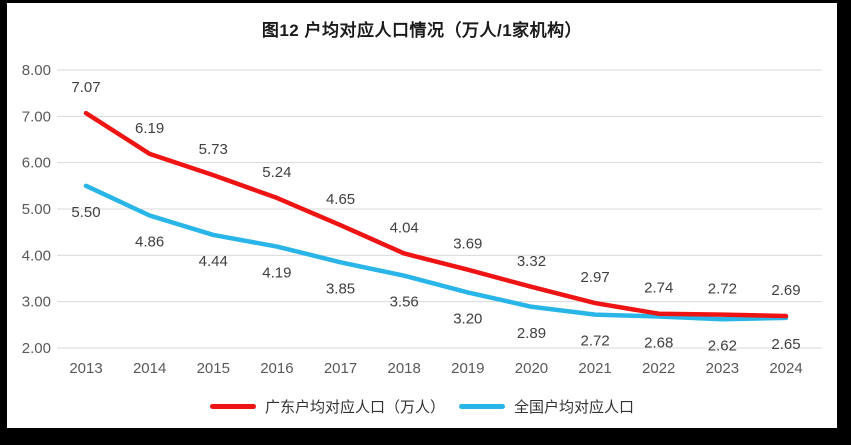  I want to click on x-axis-tick-label: 2023, so click(722, 368).